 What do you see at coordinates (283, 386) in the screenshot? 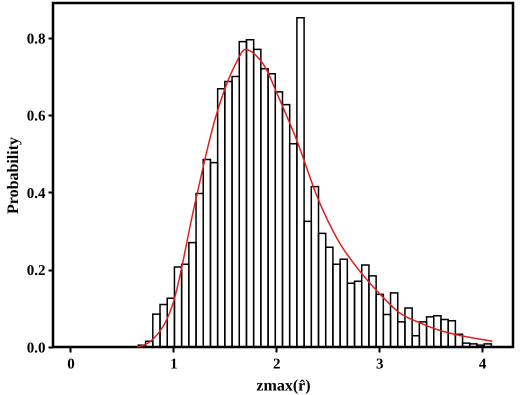
I see `x-axis-title: zmax(r̂)` at bounding box center [283, 386].